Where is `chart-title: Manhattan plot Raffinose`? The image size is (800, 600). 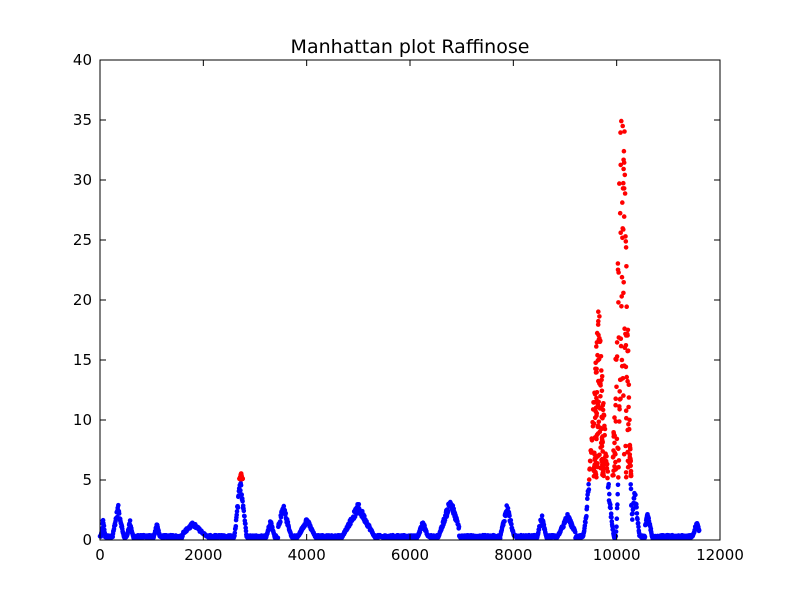
chart-title: Manhattan plot Raffinose is located at coordinates (410, 47).